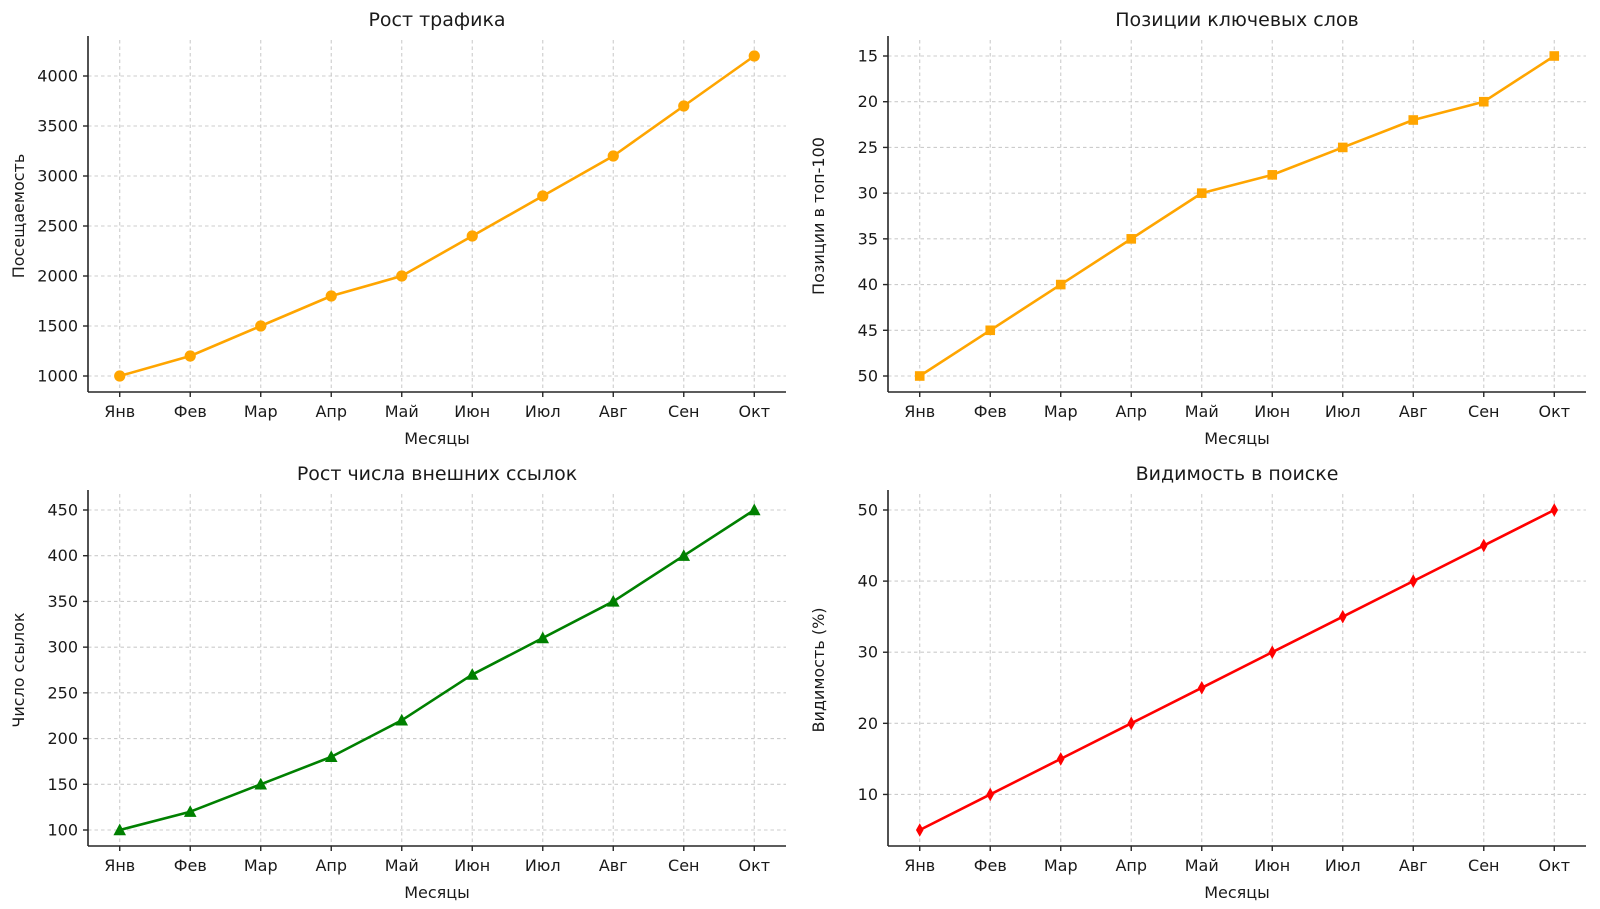 The width and height of the screenshot is (1600, 909). I want to click on y-axis-ticks: 10 20 30 40 50, so click(873, 652).